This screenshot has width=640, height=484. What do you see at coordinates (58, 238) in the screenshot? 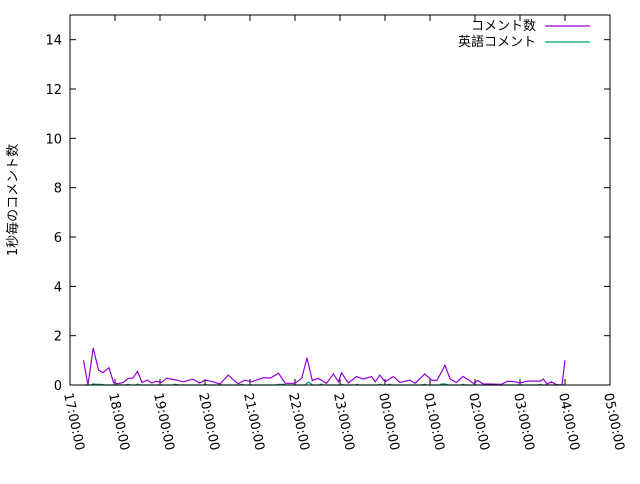
I see `y-tick-label: 6` at bounding box center [58, 238].